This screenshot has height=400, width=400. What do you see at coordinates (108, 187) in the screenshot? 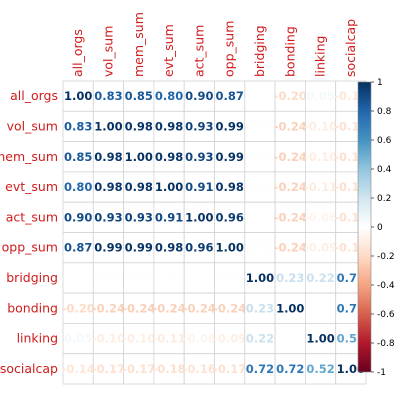
I see `cell-evt_sum-vol_sum` at bounding box center [108, 187].